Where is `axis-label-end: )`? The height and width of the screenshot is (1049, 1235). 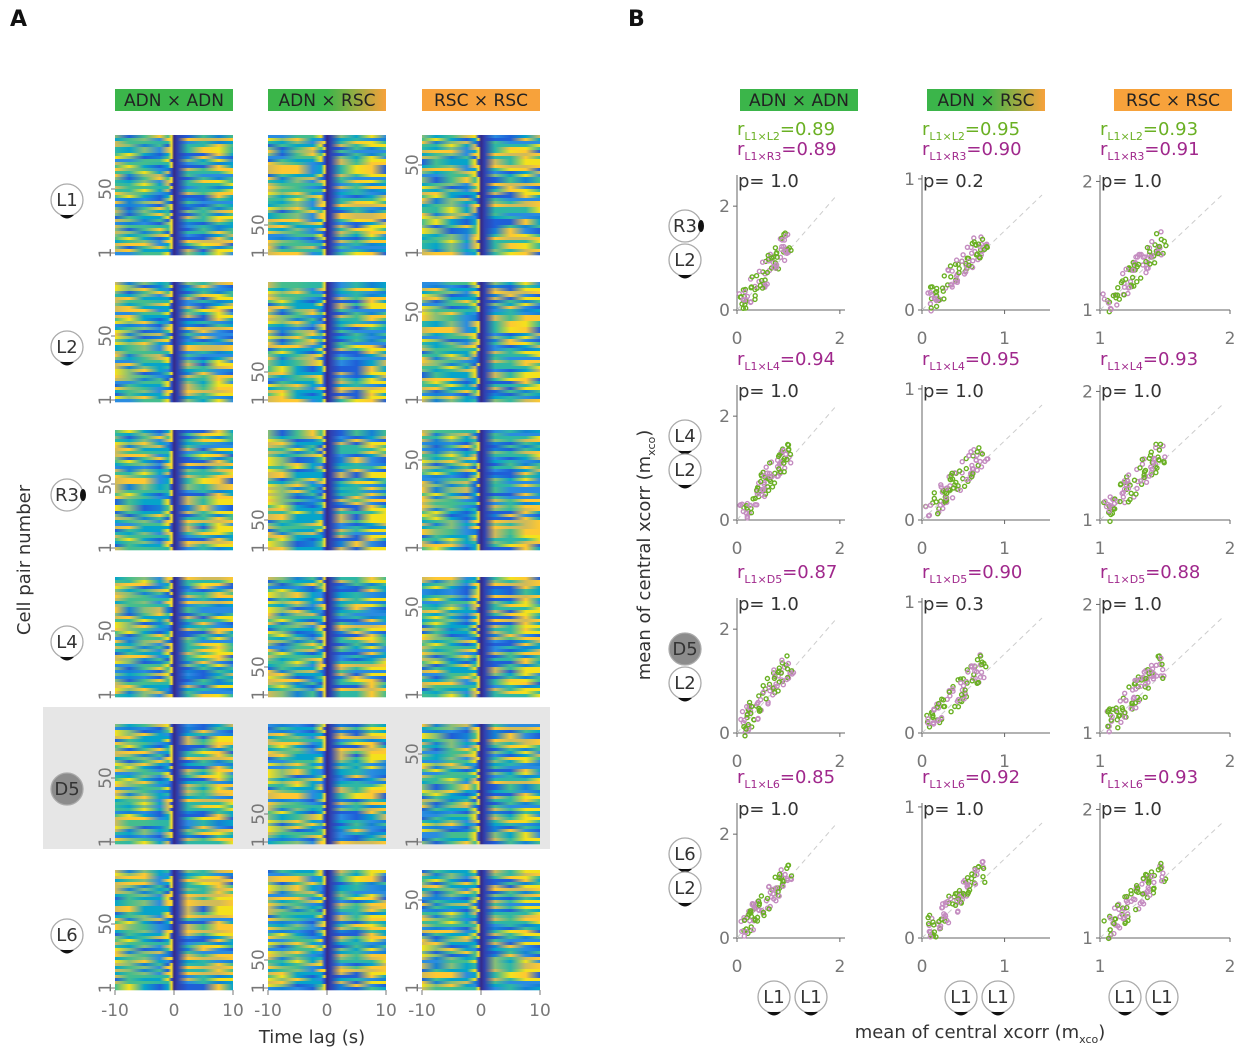
axis-label-end: ) is located at coordinates (1101, 1032).